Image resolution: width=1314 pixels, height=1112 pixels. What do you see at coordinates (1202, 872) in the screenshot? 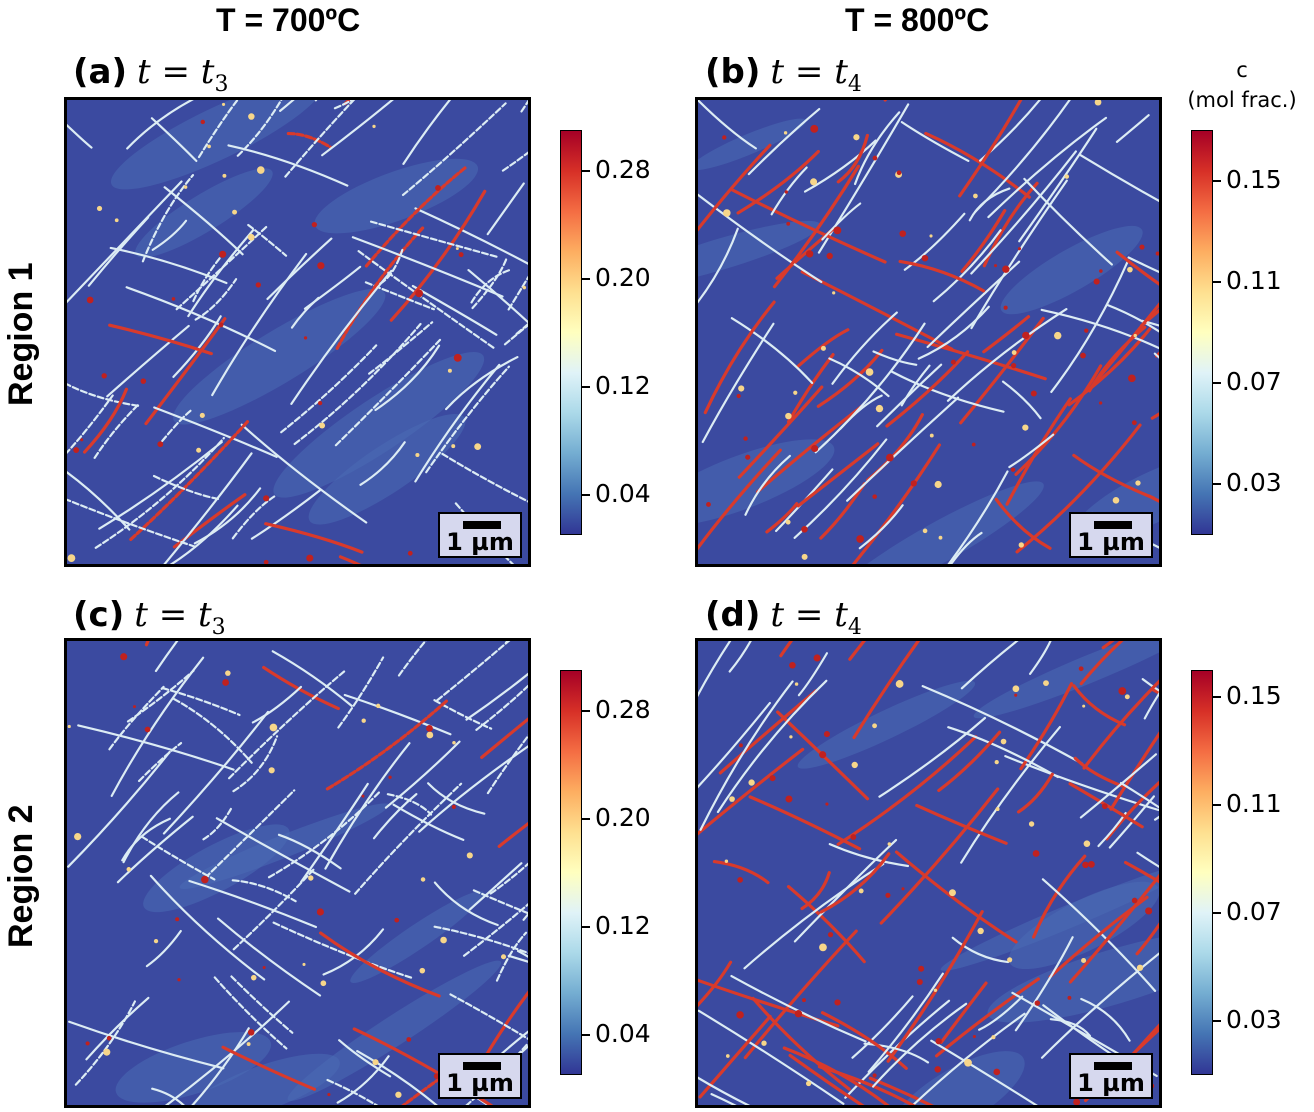
I see `colorbar-d` at bounding box center [1202, 872].